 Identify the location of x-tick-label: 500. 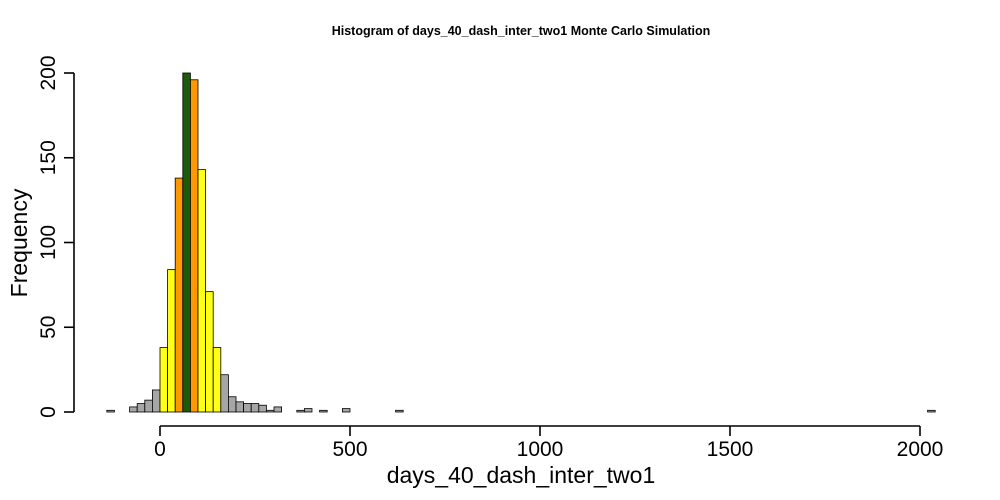
(349, 449).